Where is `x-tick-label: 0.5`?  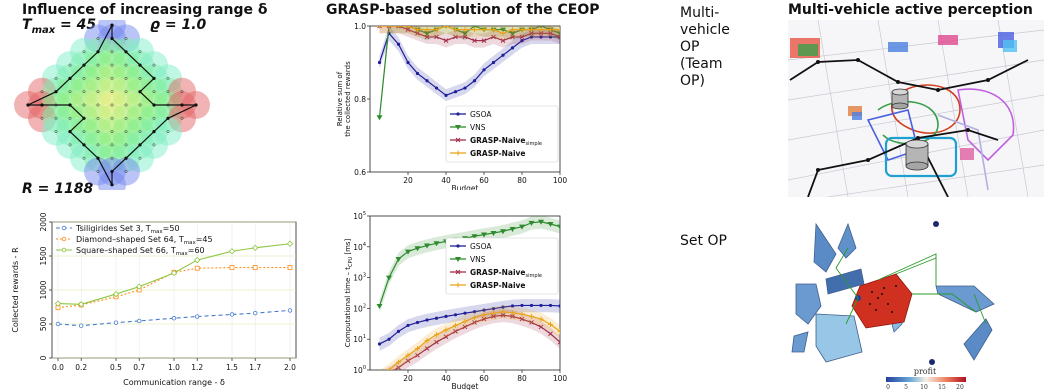 x-tick-label: 0.5 is located at coordinates (116, 367).